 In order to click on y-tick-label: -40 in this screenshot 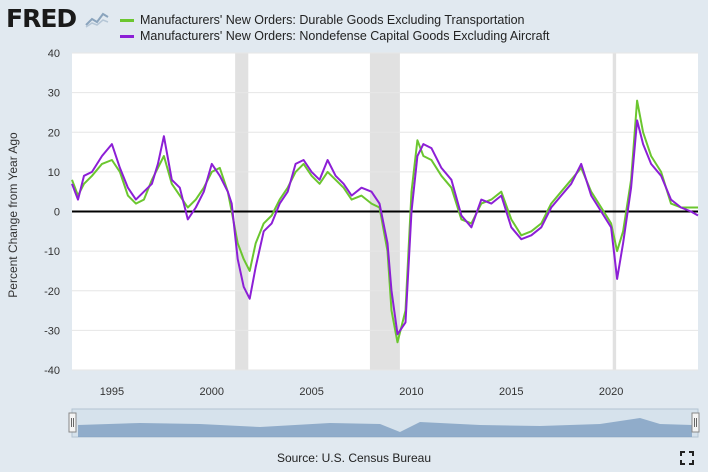, I will do `click(52, 371)`.